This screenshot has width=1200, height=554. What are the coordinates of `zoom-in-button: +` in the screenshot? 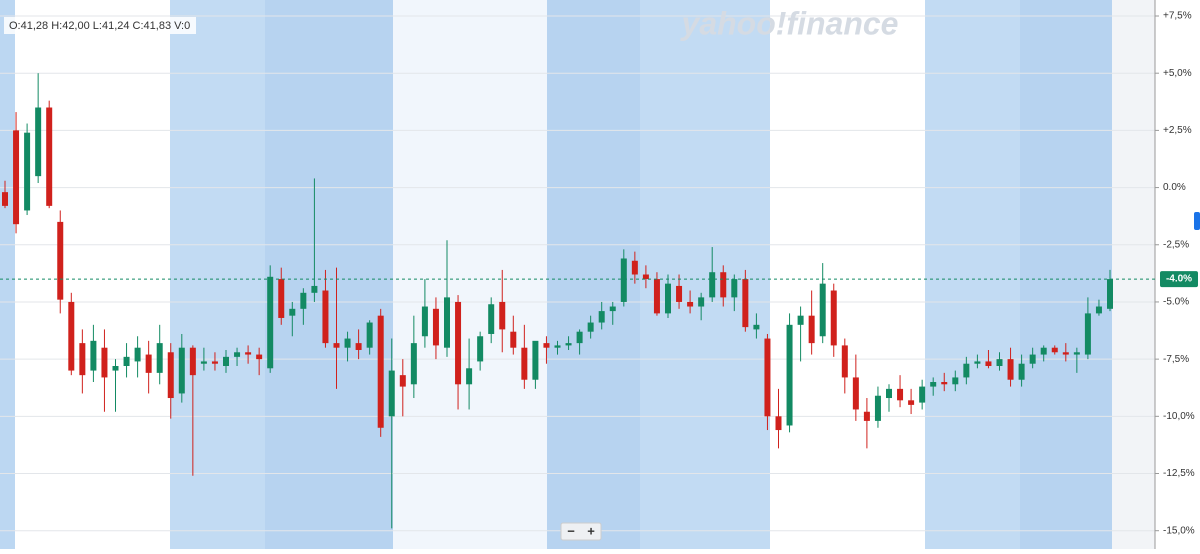 It's located at (591, 530).